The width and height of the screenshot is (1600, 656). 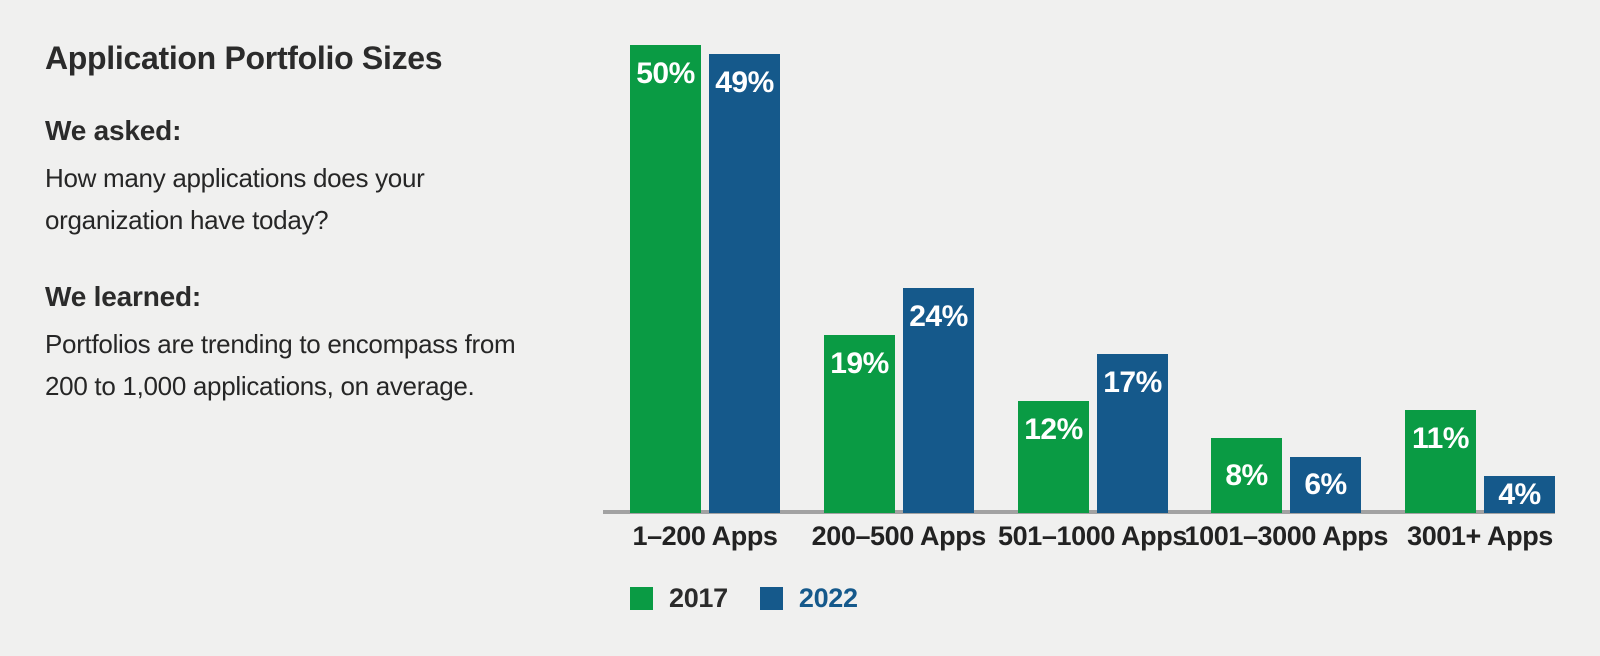 What do you see at coordinates (828, 598) in the screenshot?
I see `legend-label-2022: 2022` at bounding box center [828, 598].